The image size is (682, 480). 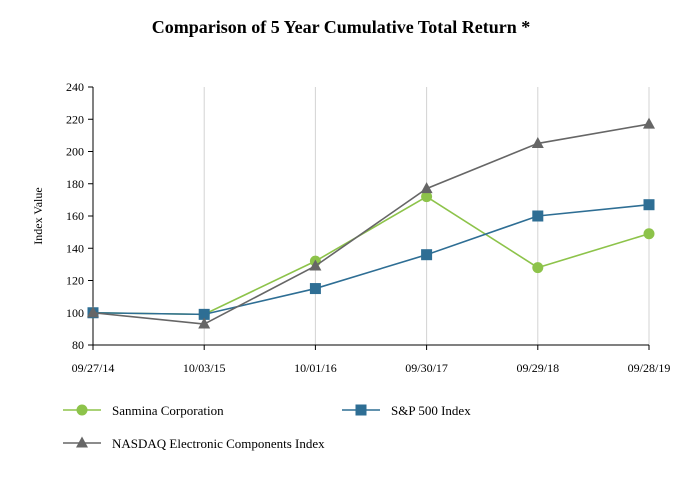 What do you see at coordinates (75, 119) in the screenshot?
I see `y-tick-label: 220` at bounding box center [75, 119].